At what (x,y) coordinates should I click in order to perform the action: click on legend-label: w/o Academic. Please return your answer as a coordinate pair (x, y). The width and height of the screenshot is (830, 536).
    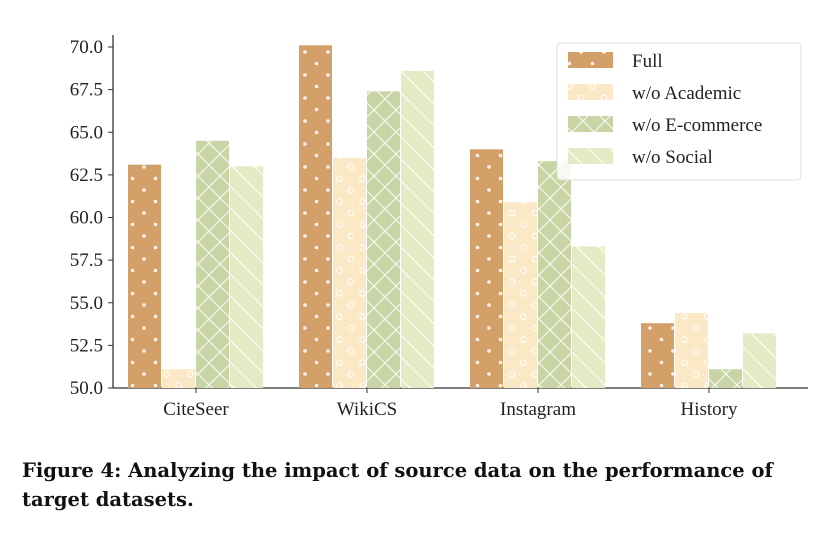
    Looking at the image, I should click on (686, 93).